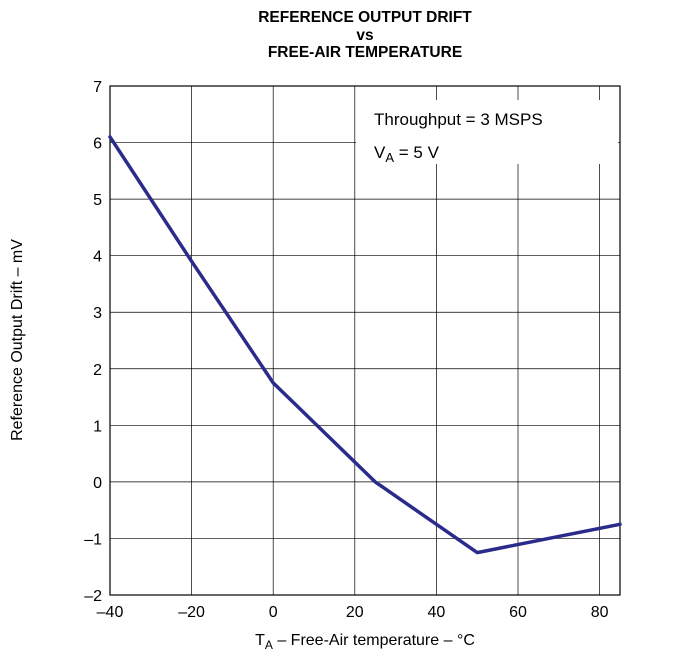 The image size is (674, 658). I want to click on chart-title-line-3: FREE-AIR TEMPERATURE, so click(365, 52).